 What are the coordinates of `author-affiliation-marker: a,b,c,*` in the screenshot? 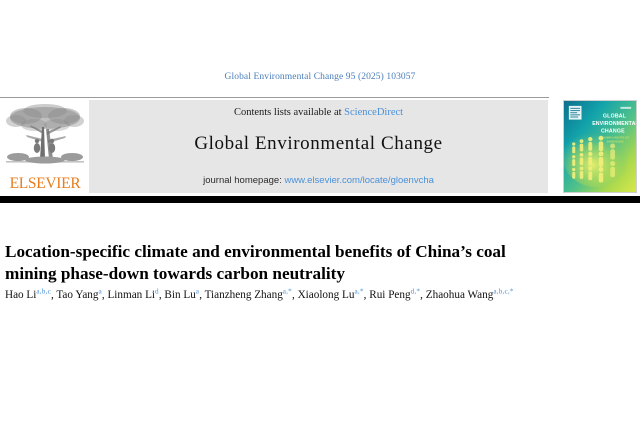 It's located at (503, 291).